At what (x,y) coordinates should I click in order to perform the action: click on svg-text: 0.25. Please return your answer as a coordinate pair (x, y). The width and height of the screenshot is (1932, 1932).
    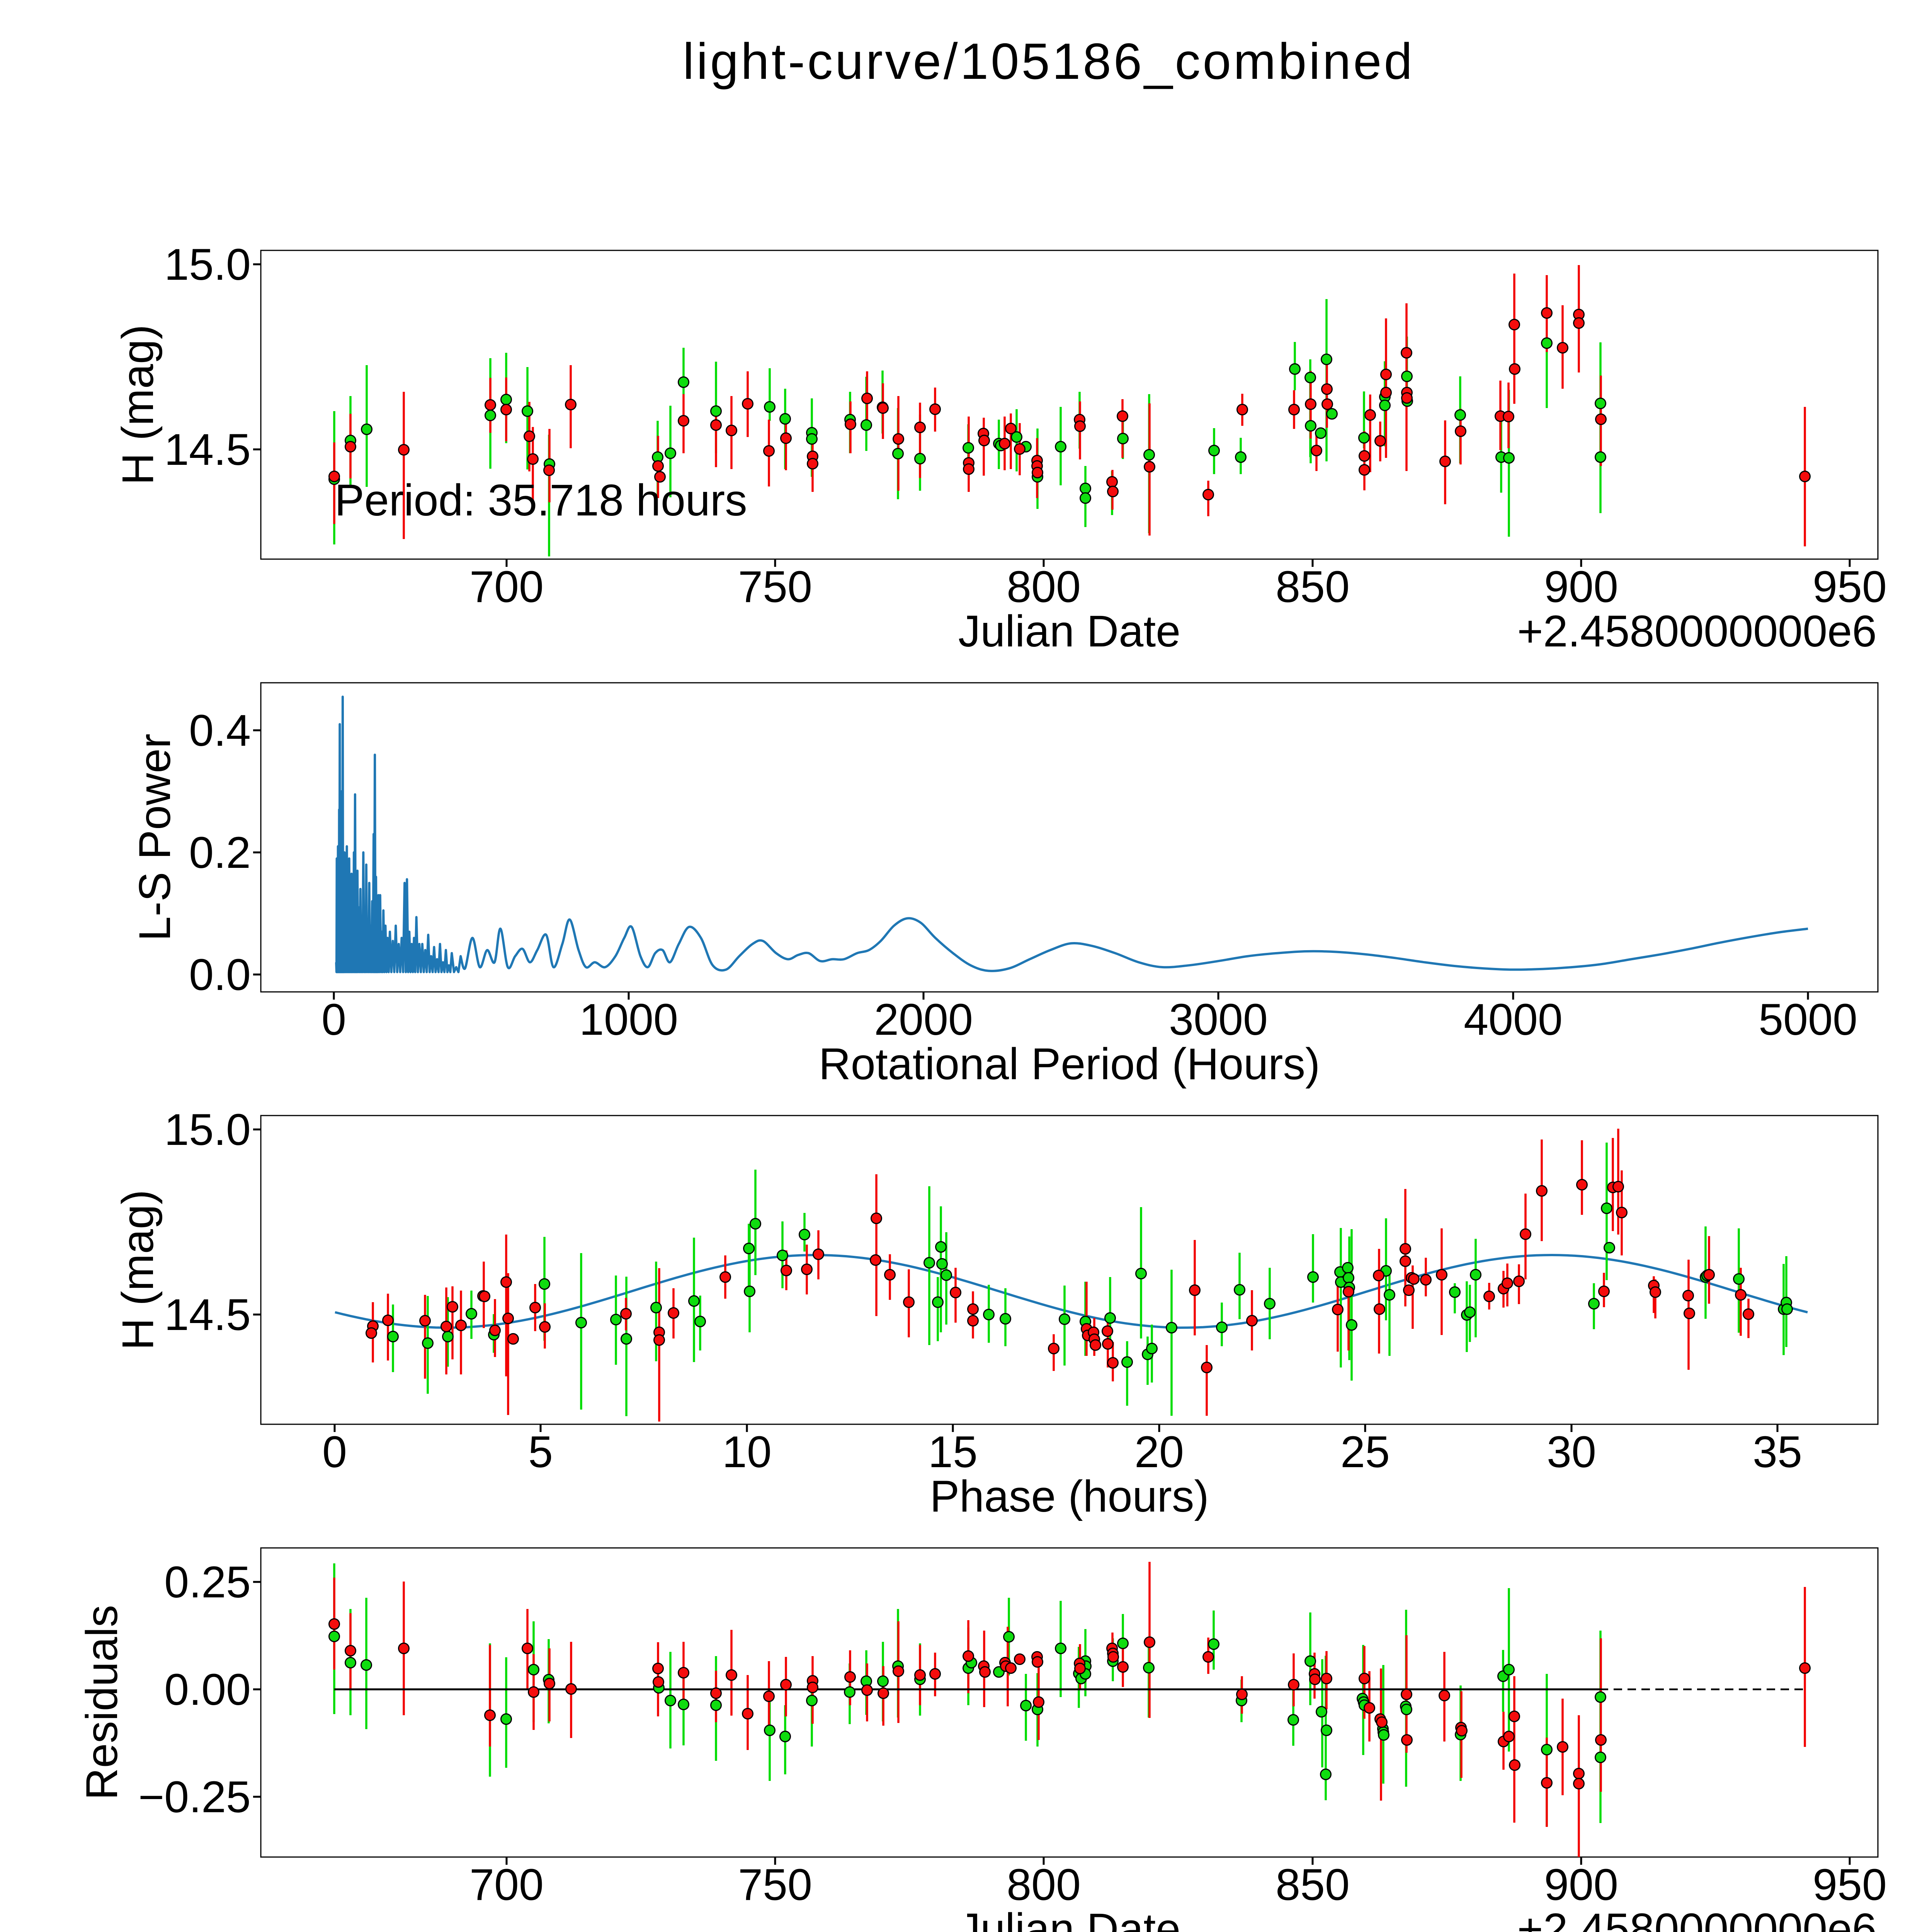
    Looking at the image, I should click on (207, 1582).